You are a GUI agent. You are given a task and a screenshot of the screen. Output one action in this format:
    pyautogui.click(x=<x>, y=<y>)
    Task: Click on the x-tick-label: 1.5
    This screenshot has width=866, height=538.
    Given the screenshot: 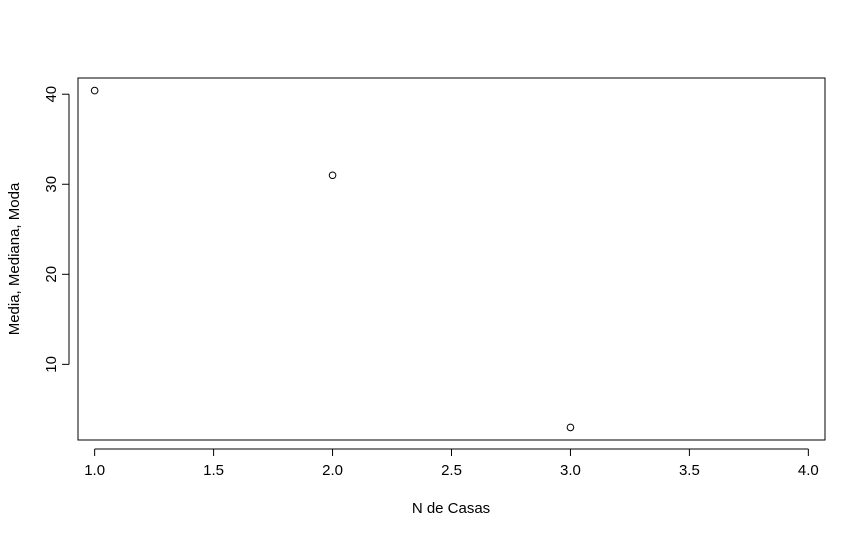 What is the action you would take?
    pyautogui.click(x=213, y=470)
    